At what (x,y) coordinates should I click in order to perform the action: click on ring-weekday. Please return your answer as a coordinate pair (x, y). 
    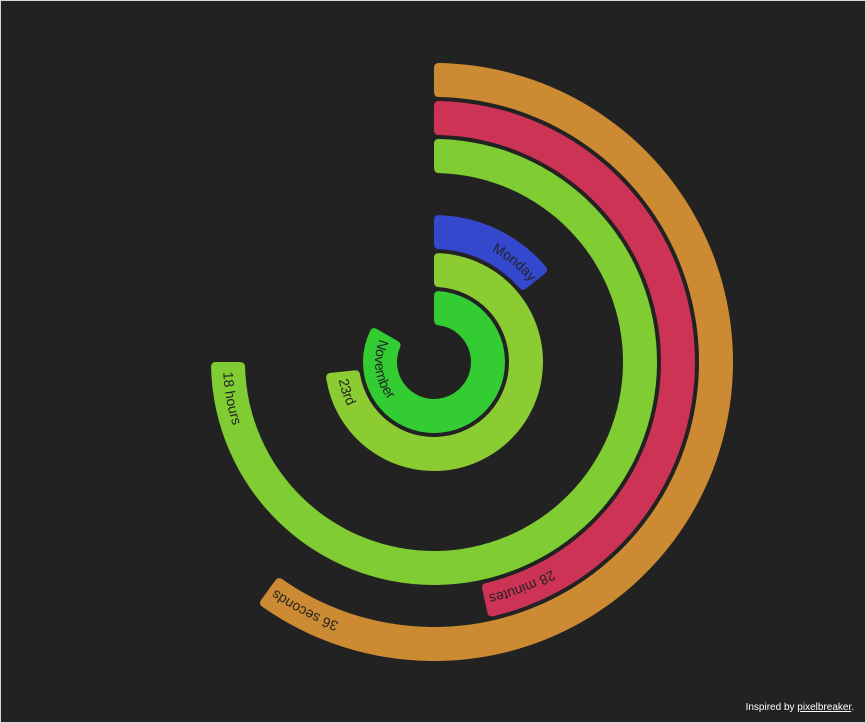
    Looking at the image, I should click on (491, 252).